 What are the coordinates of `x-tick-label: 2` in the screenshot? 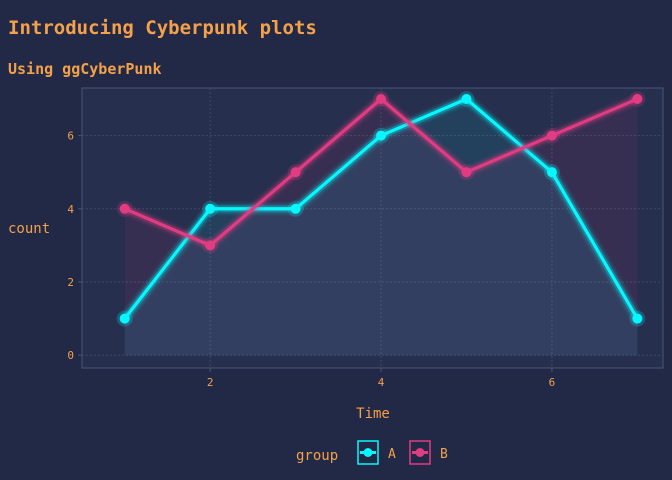 It's located at (210, 382).